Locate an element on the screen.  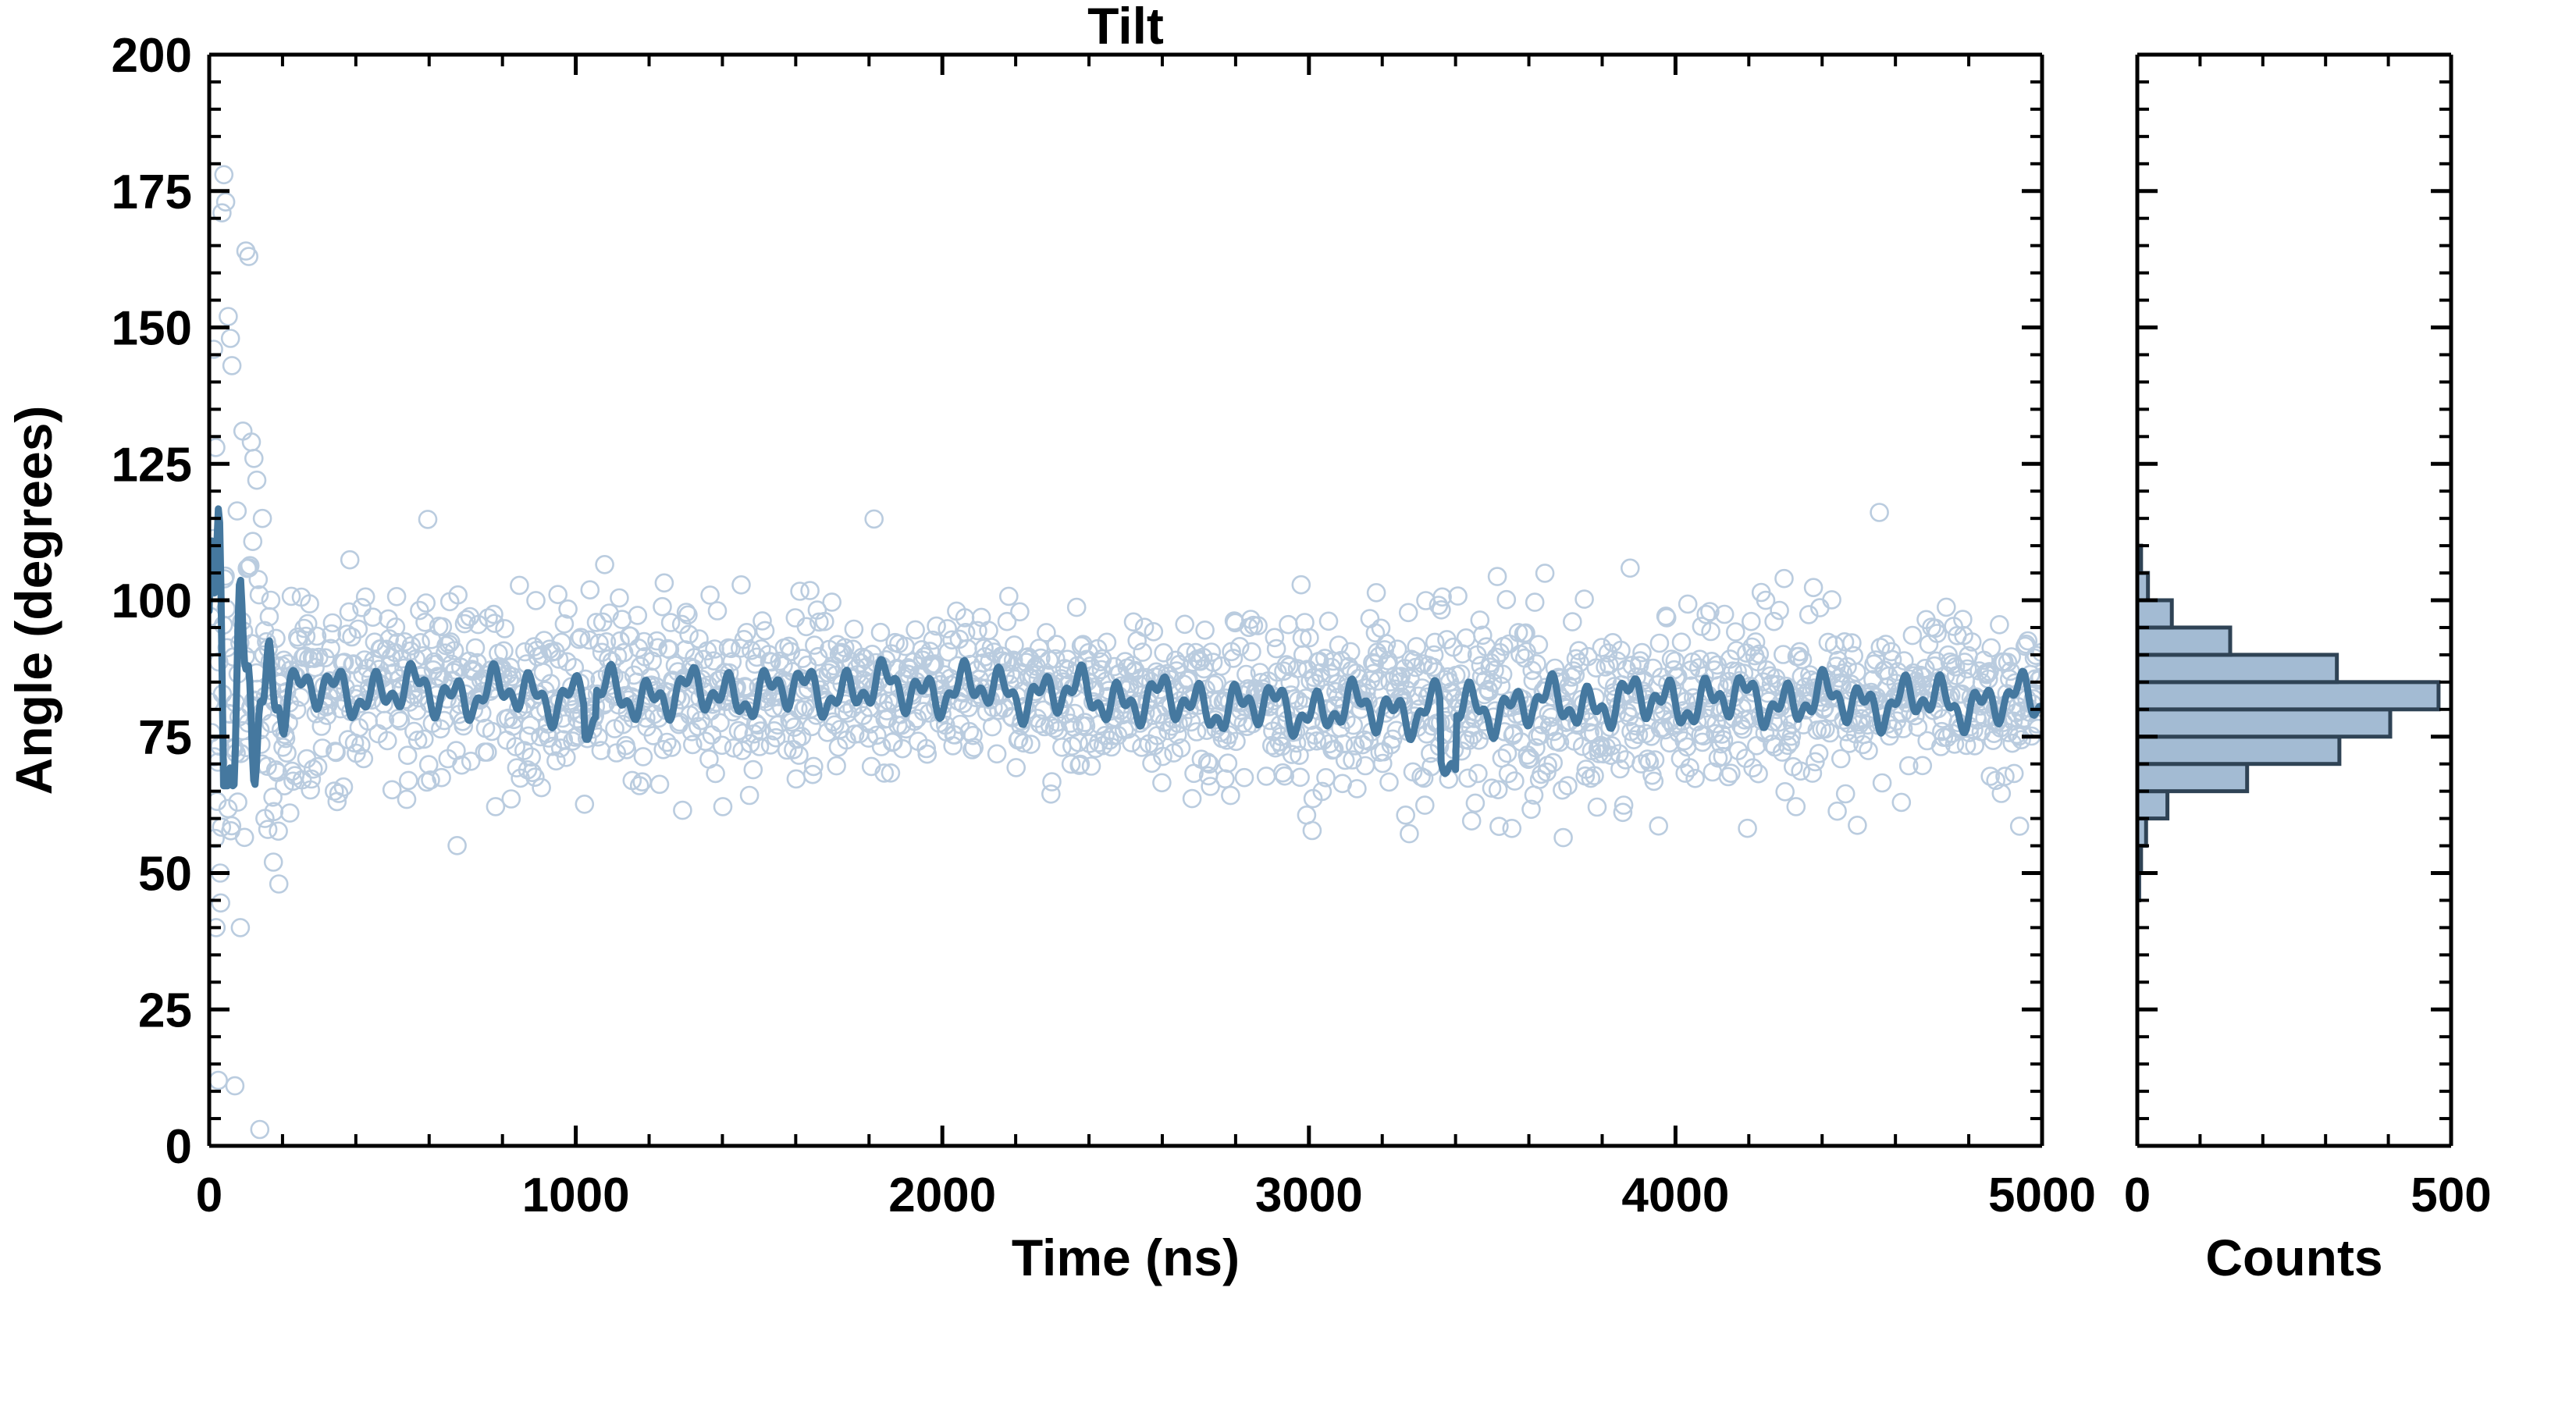
histogram-panel: 0 500 Counts is located at coordinates (2308, 669).